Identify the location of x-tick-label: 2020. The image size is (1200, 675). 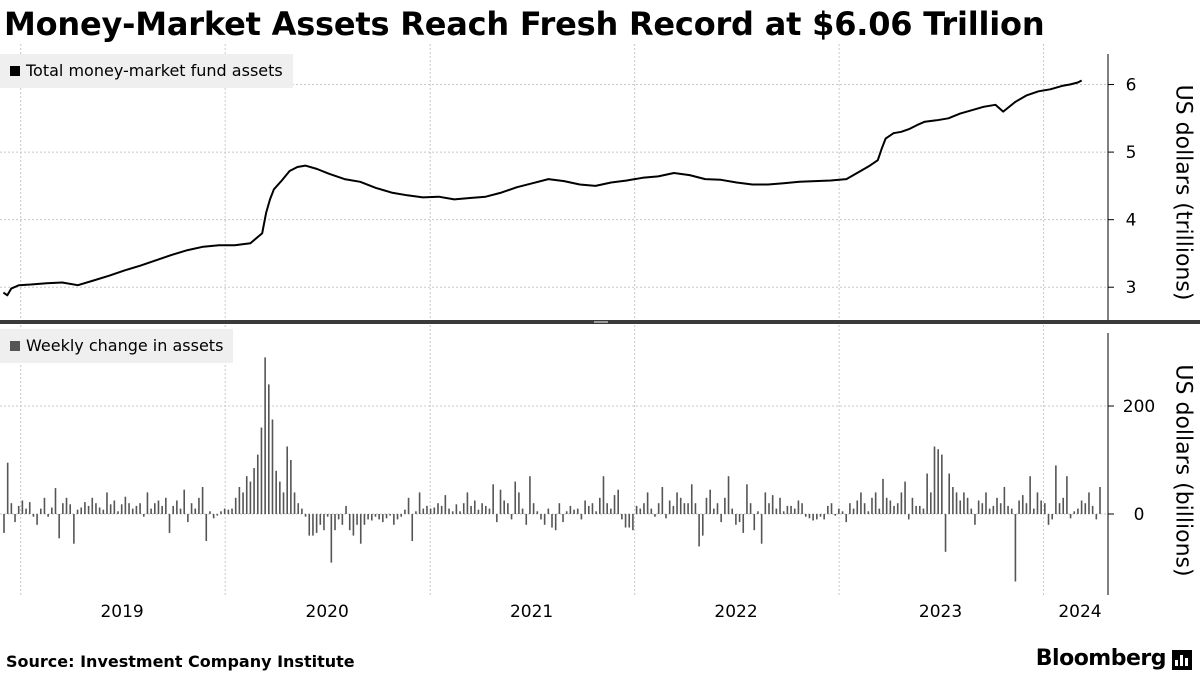
(327, 612).